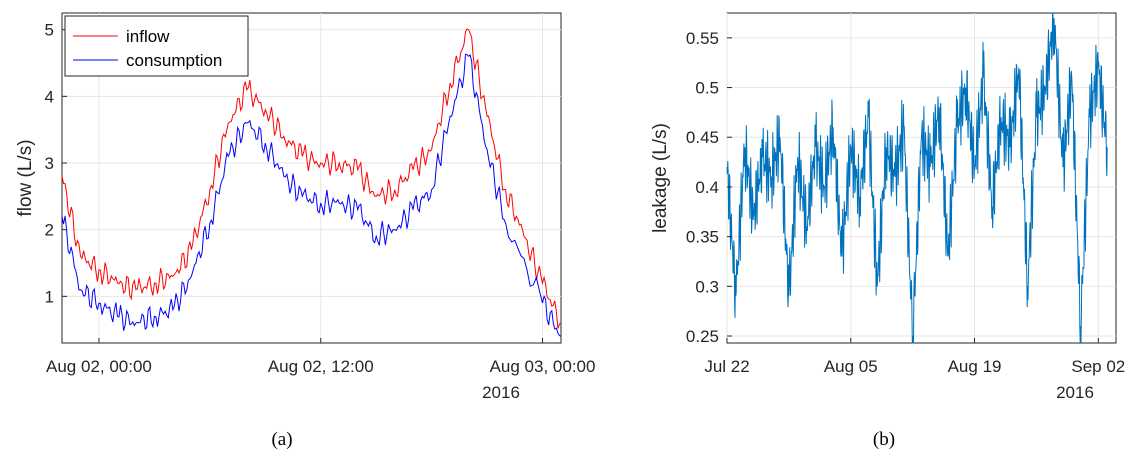 The image size is (1129, 457). I want to click on panel-a-caption: (a), so click(281, 439).